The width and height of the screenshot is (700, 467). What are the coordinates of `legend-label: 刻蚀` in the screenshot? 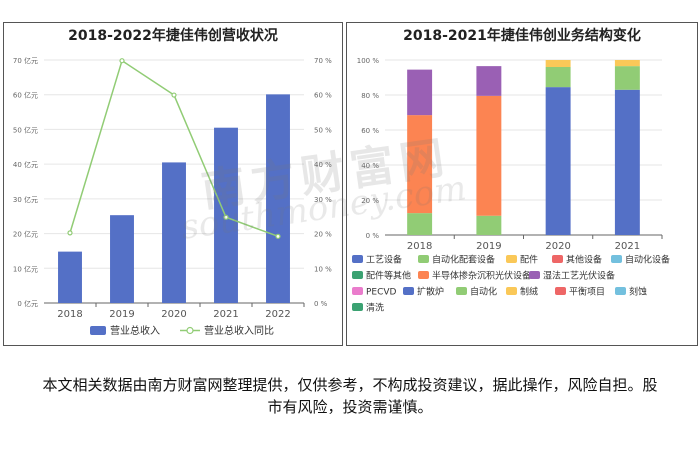 It's located at (638, 292).